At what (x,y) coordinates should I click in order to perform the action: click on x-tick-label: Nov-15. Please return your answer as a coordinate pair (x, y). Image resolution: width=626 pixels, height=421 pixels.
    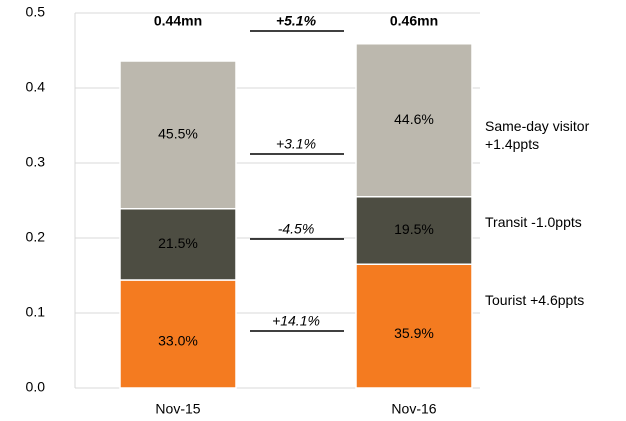
    Looking at the image, I should click on (177, 409).